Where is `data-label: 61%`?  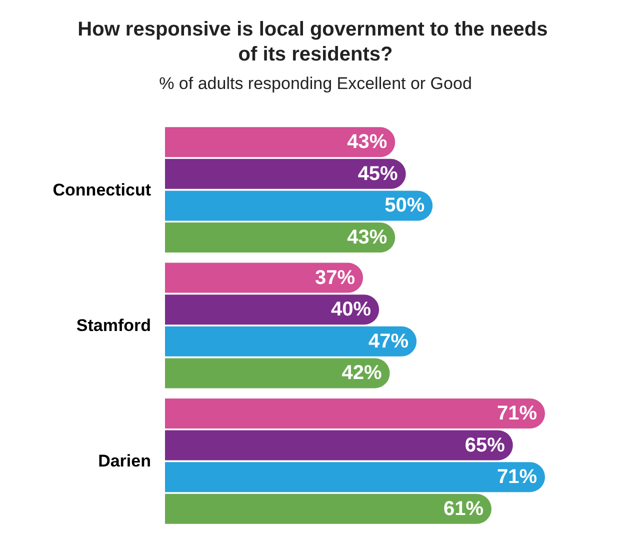
data-label: 61% is located at coordinates (463, 509).